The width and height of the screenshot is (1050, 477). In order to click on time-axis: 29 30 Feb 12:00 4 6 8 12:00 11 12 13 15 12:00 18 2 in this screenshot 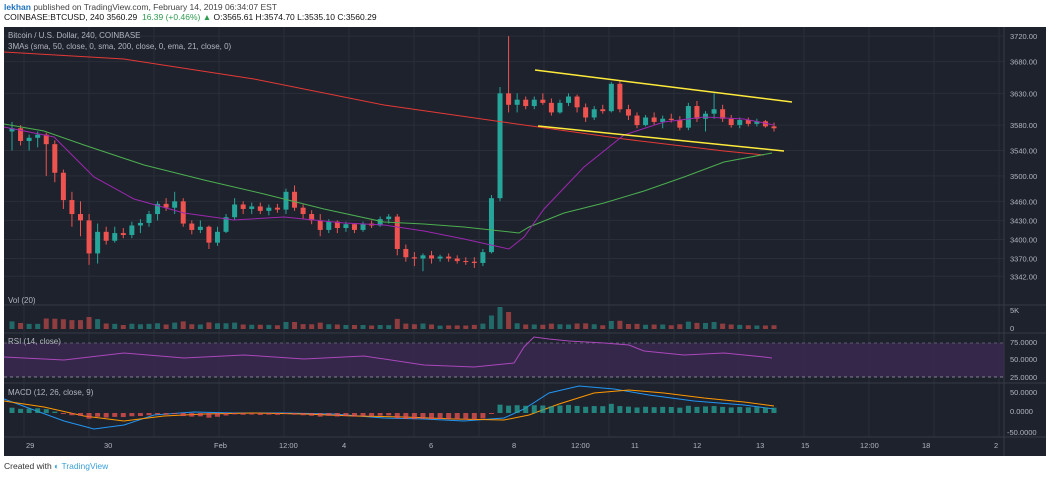, I will do `click(512, 445)`.